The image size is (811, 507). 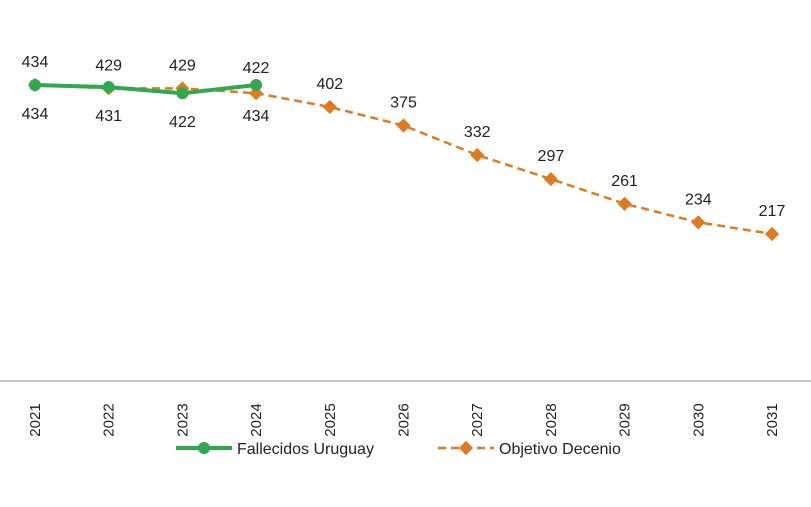 What do you see at coordinates (35, 419) in the screenshot?
I see `x-tick-label-2021: 2021` at bounding box center [35, 419].